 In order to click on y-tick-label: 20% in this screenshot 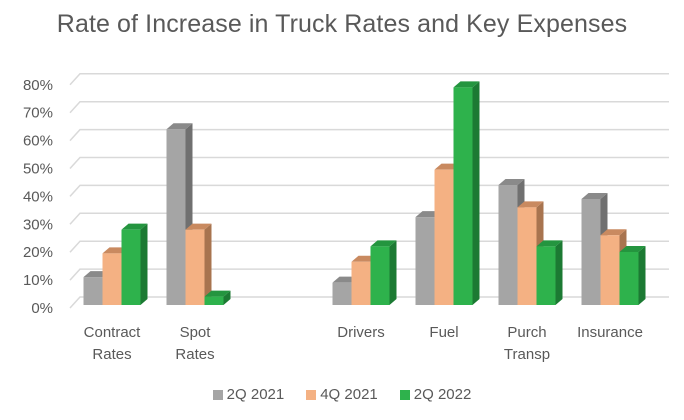, I will do `click(38, 252)`.